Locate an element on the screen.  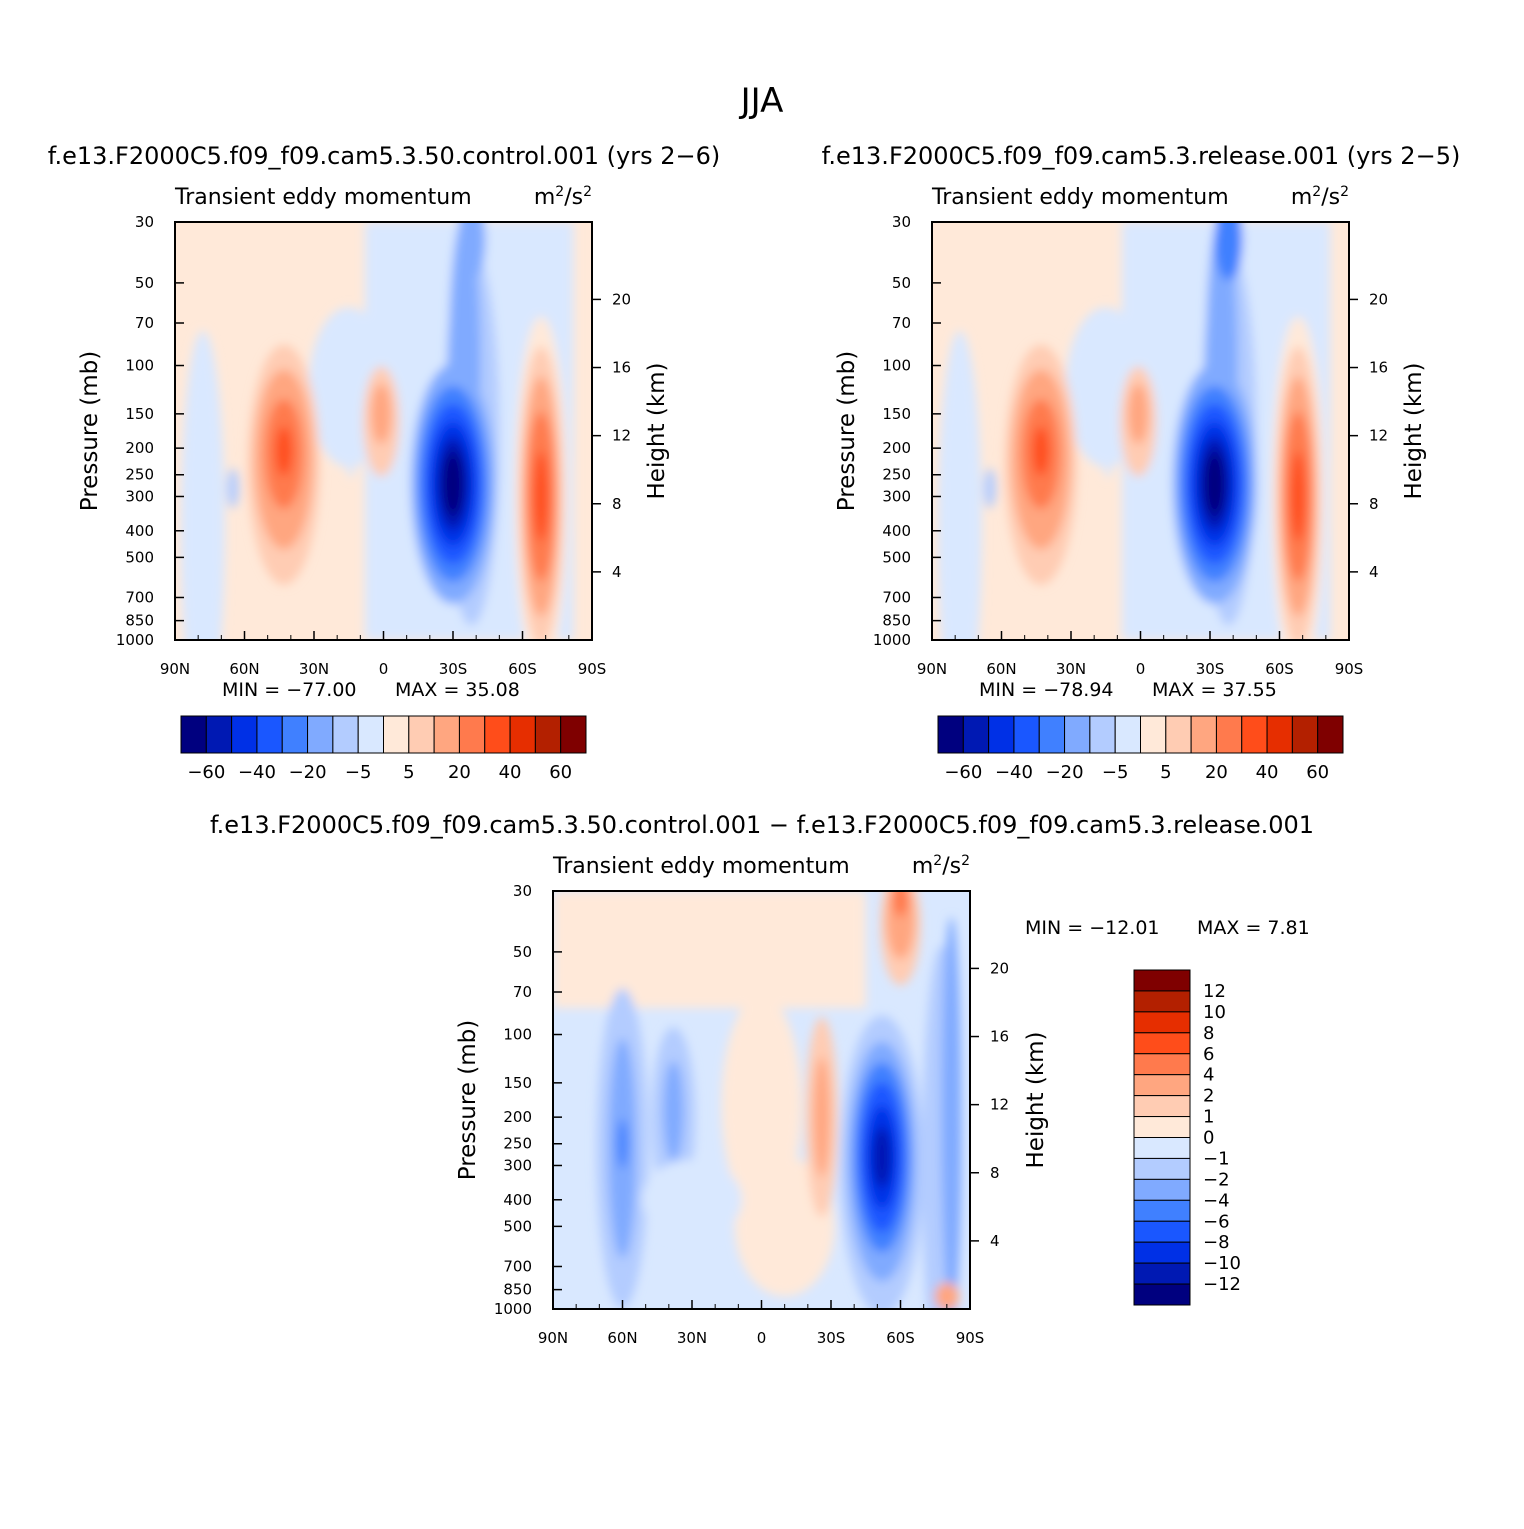
y-axis-label: Pressure (mb) is located at coordinates (90, 431).